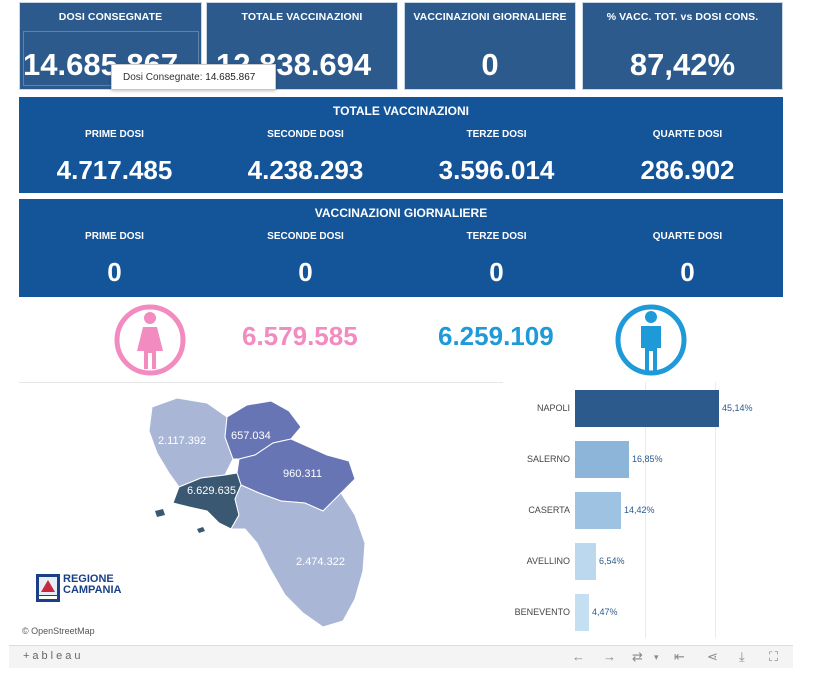  Describe the element at coordinates (230, 77) in the screenshot. I see `tooltip-value: 14.685.867` at that location.